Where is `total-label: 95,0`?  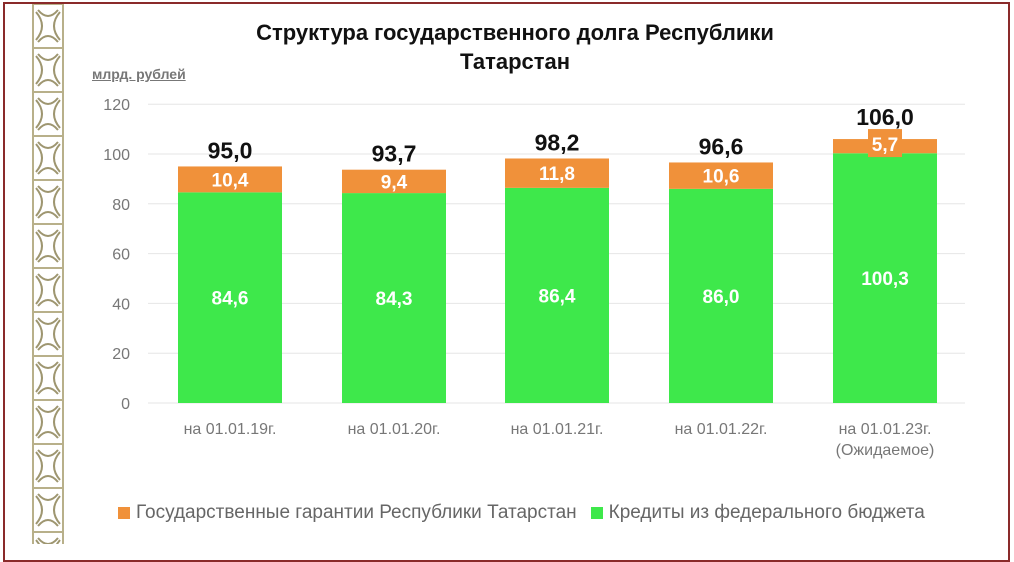 total-label: 95,0 is located at coordinates (230, 150).